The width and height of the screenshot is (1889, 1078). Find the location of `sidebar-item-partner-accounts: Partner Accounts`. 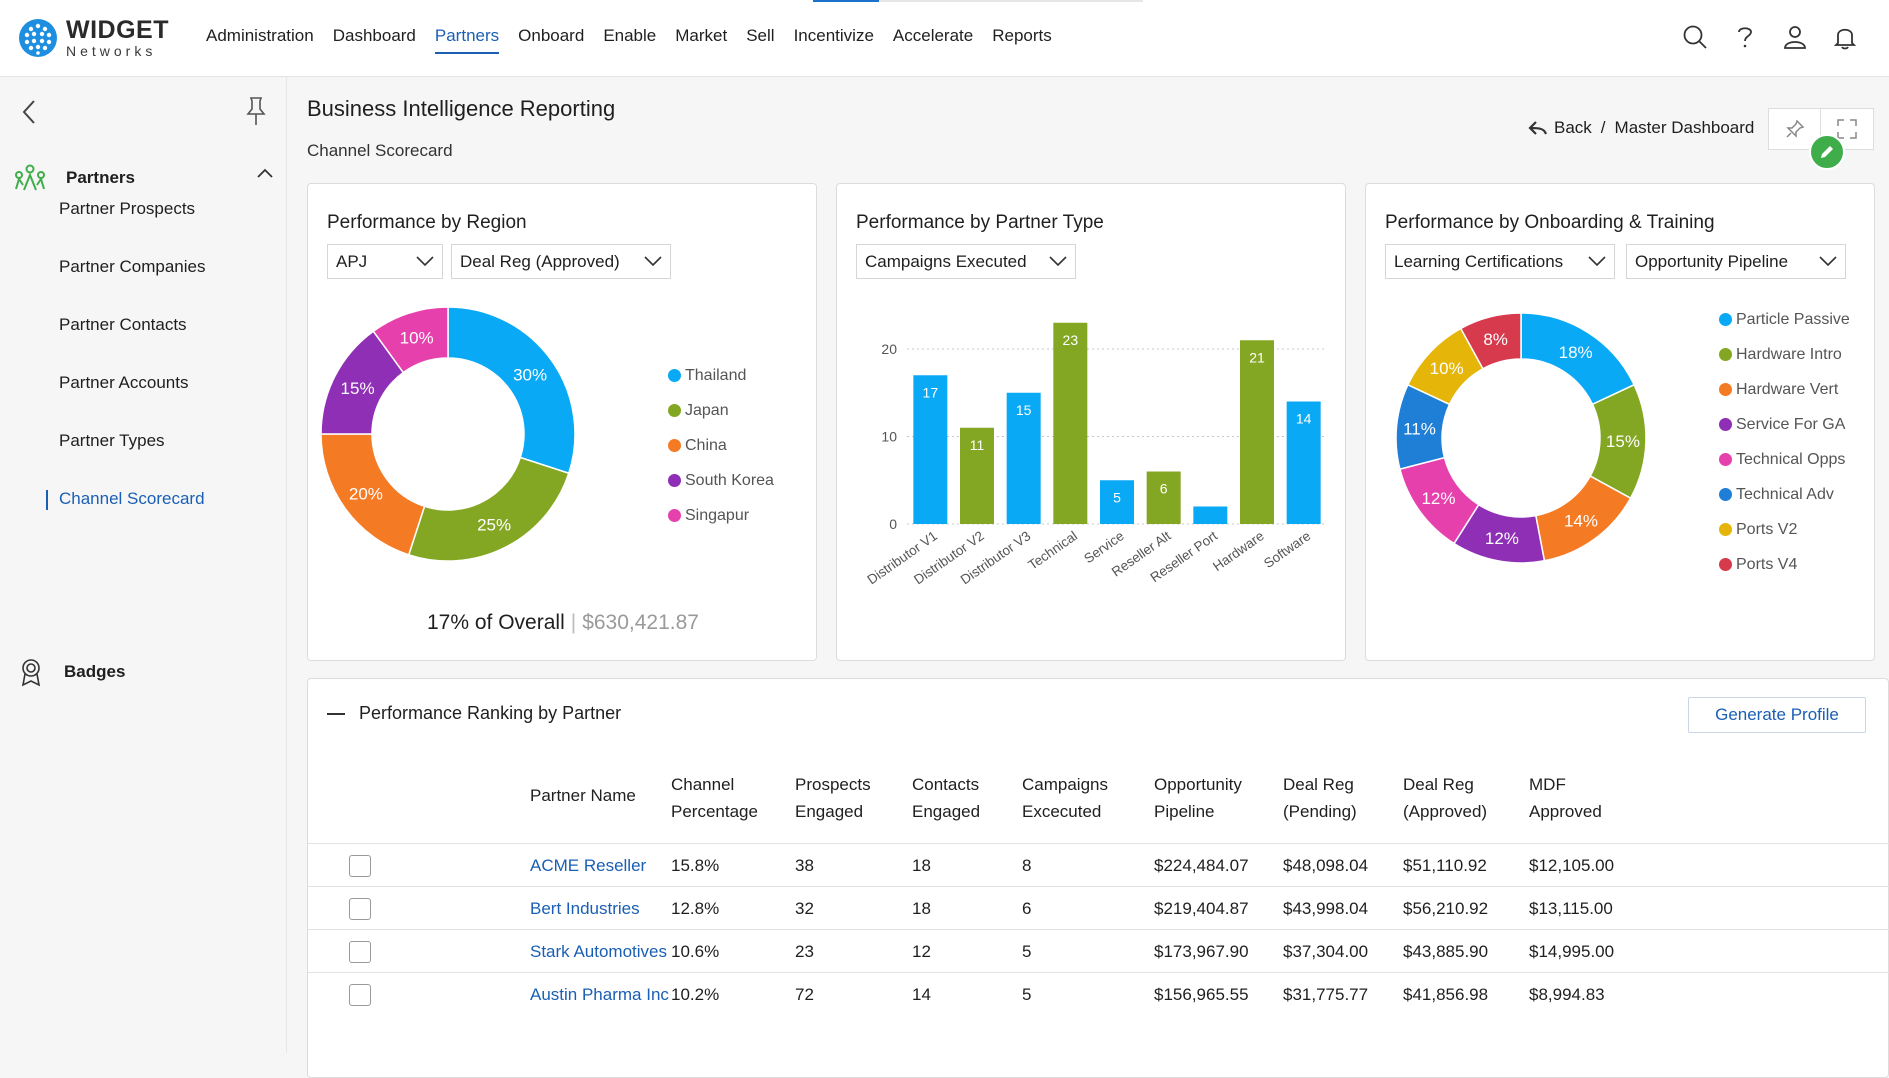

sidebar-item-partner-accounts: Partner Accounts is located at coordinates (124, 382).